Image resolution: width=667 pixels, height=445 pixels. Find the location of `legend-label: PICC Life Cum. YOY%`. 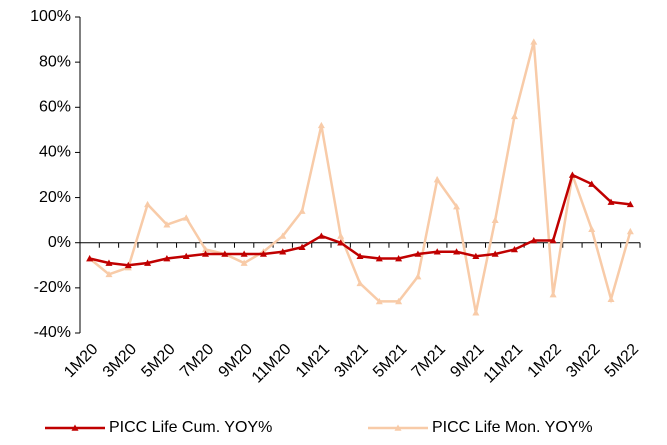

legend-label: PICC Life Cum. YOY% is located at coordinates (190, 427).